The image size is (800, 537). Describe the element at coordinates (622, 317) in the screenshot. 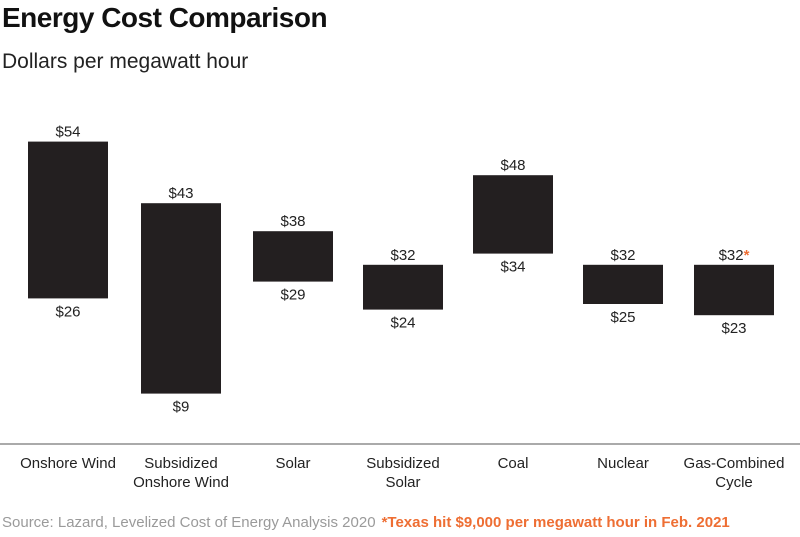

I see `low-value-label: $25` at that location.